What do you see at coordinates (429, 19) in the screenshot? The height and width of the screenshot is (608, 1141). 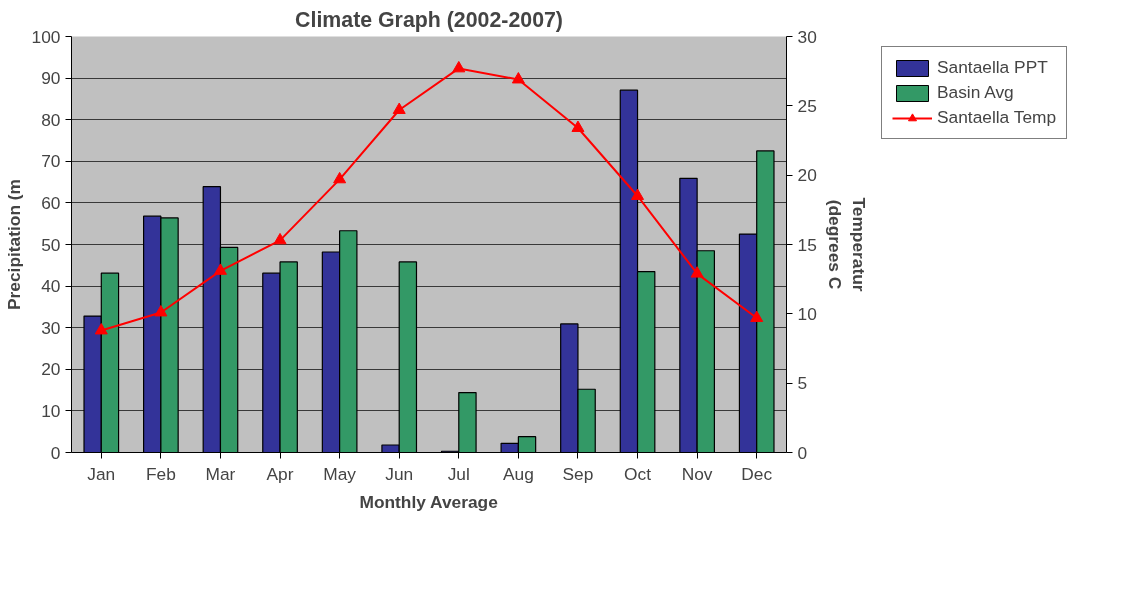 I see `chart-title: Climate Graph (2002-2007)` at bounding box center [429, 19].